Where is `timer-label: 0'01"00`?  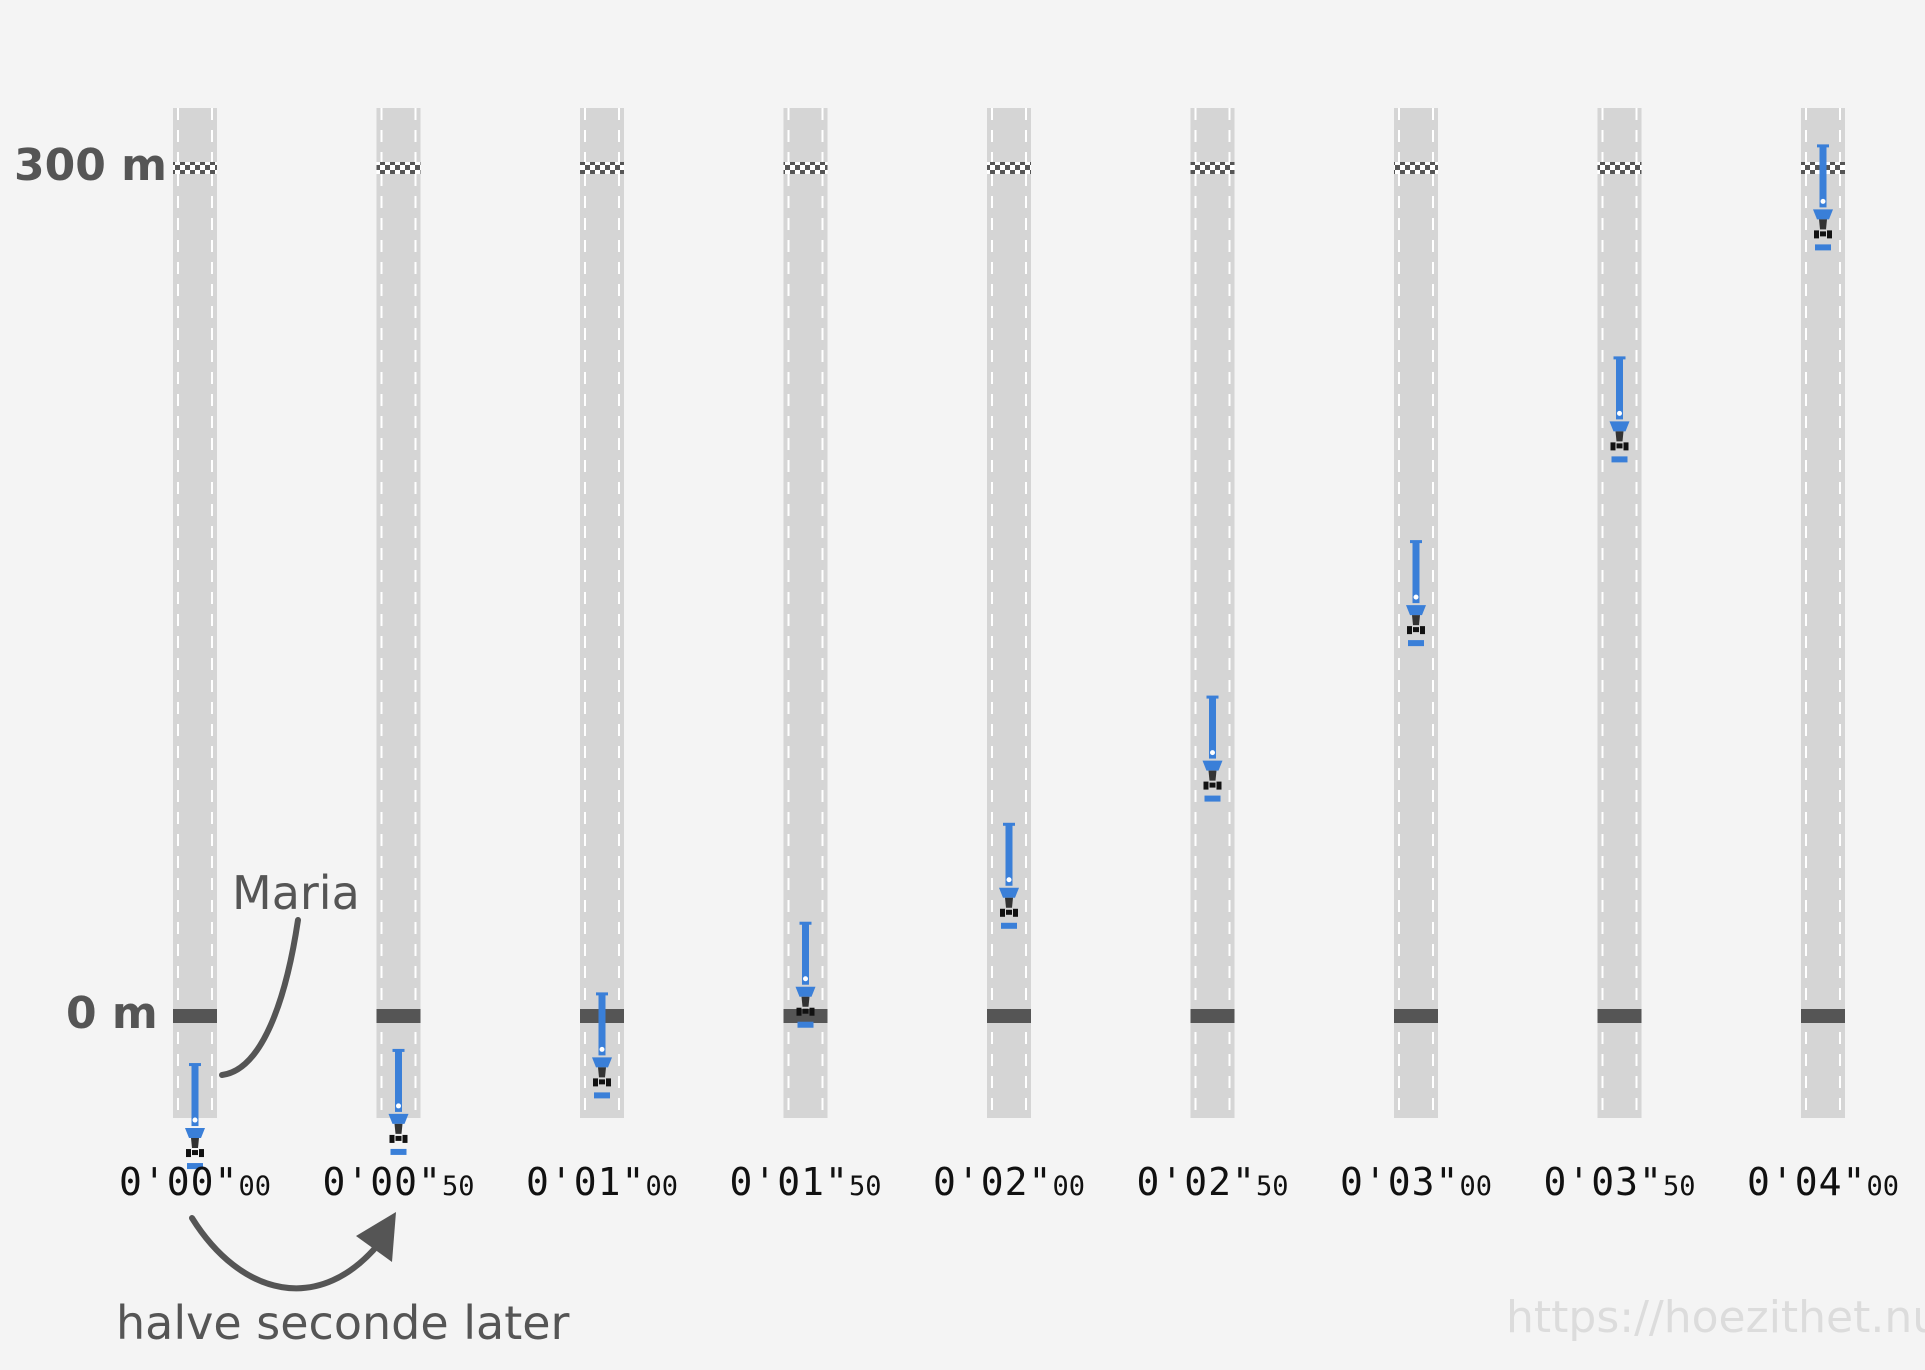 timer-label: 0'01"00 is located at coordinates (602, 1182).